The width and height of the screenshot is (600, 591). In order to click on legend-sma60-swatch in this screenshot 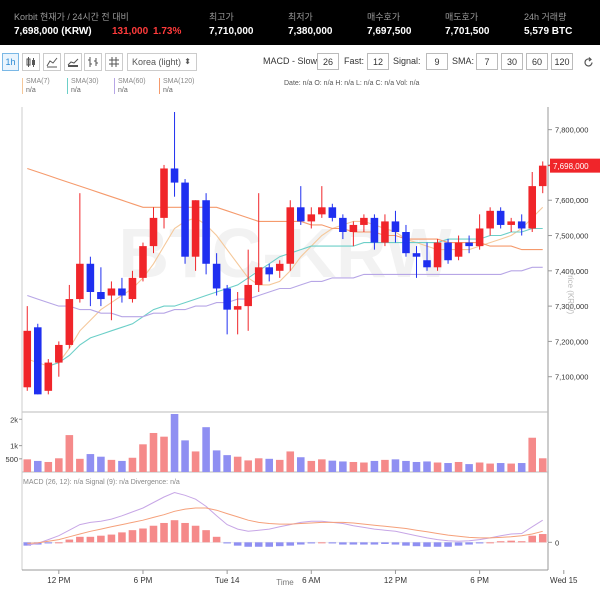, I will do `click(114, 86)`.